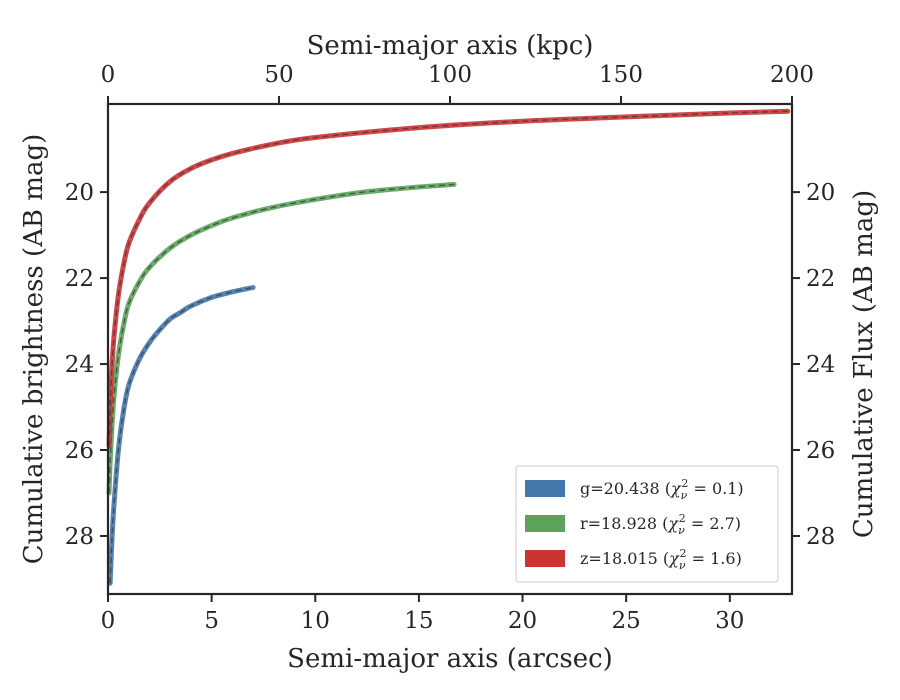 The image size is (900, 700). I want to click on x-tick-label: 20, so click(522, 621).